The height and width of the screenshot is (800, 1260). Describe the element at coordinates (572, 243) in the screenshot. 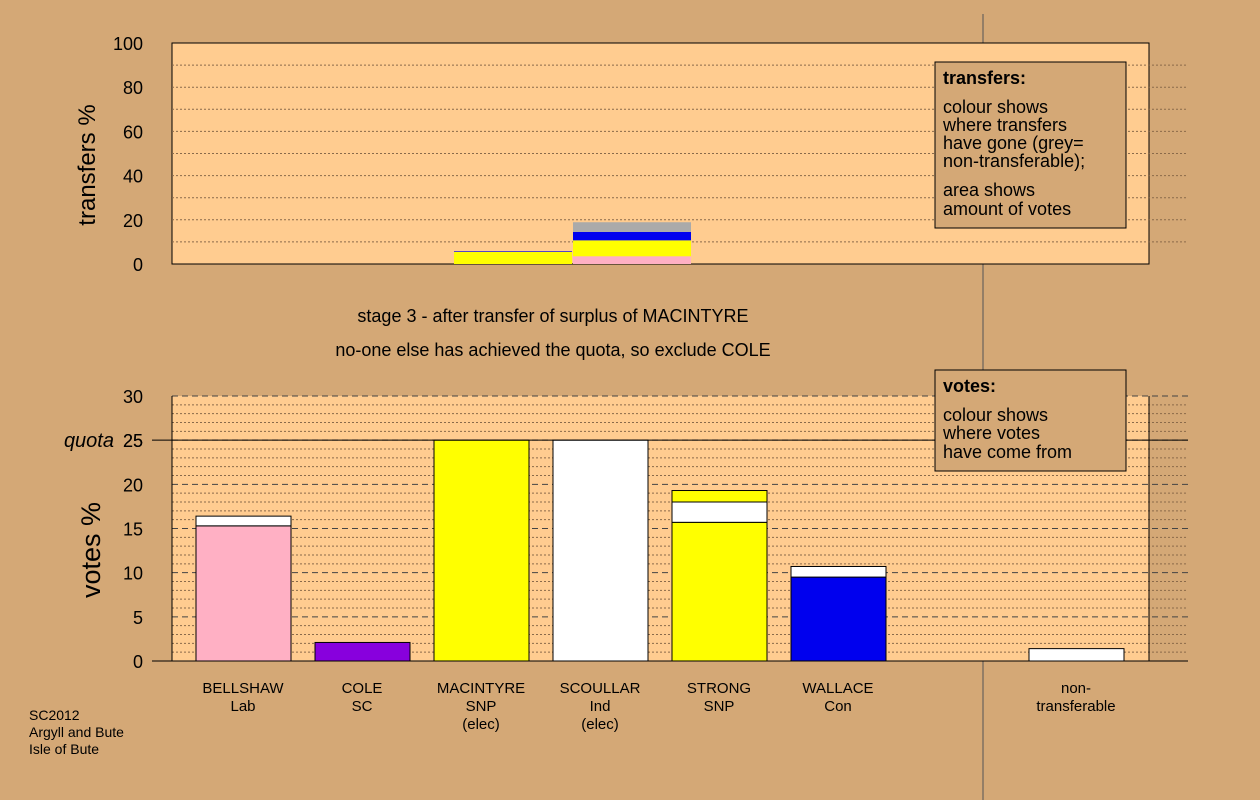

I see `transfers-bars` at that location.